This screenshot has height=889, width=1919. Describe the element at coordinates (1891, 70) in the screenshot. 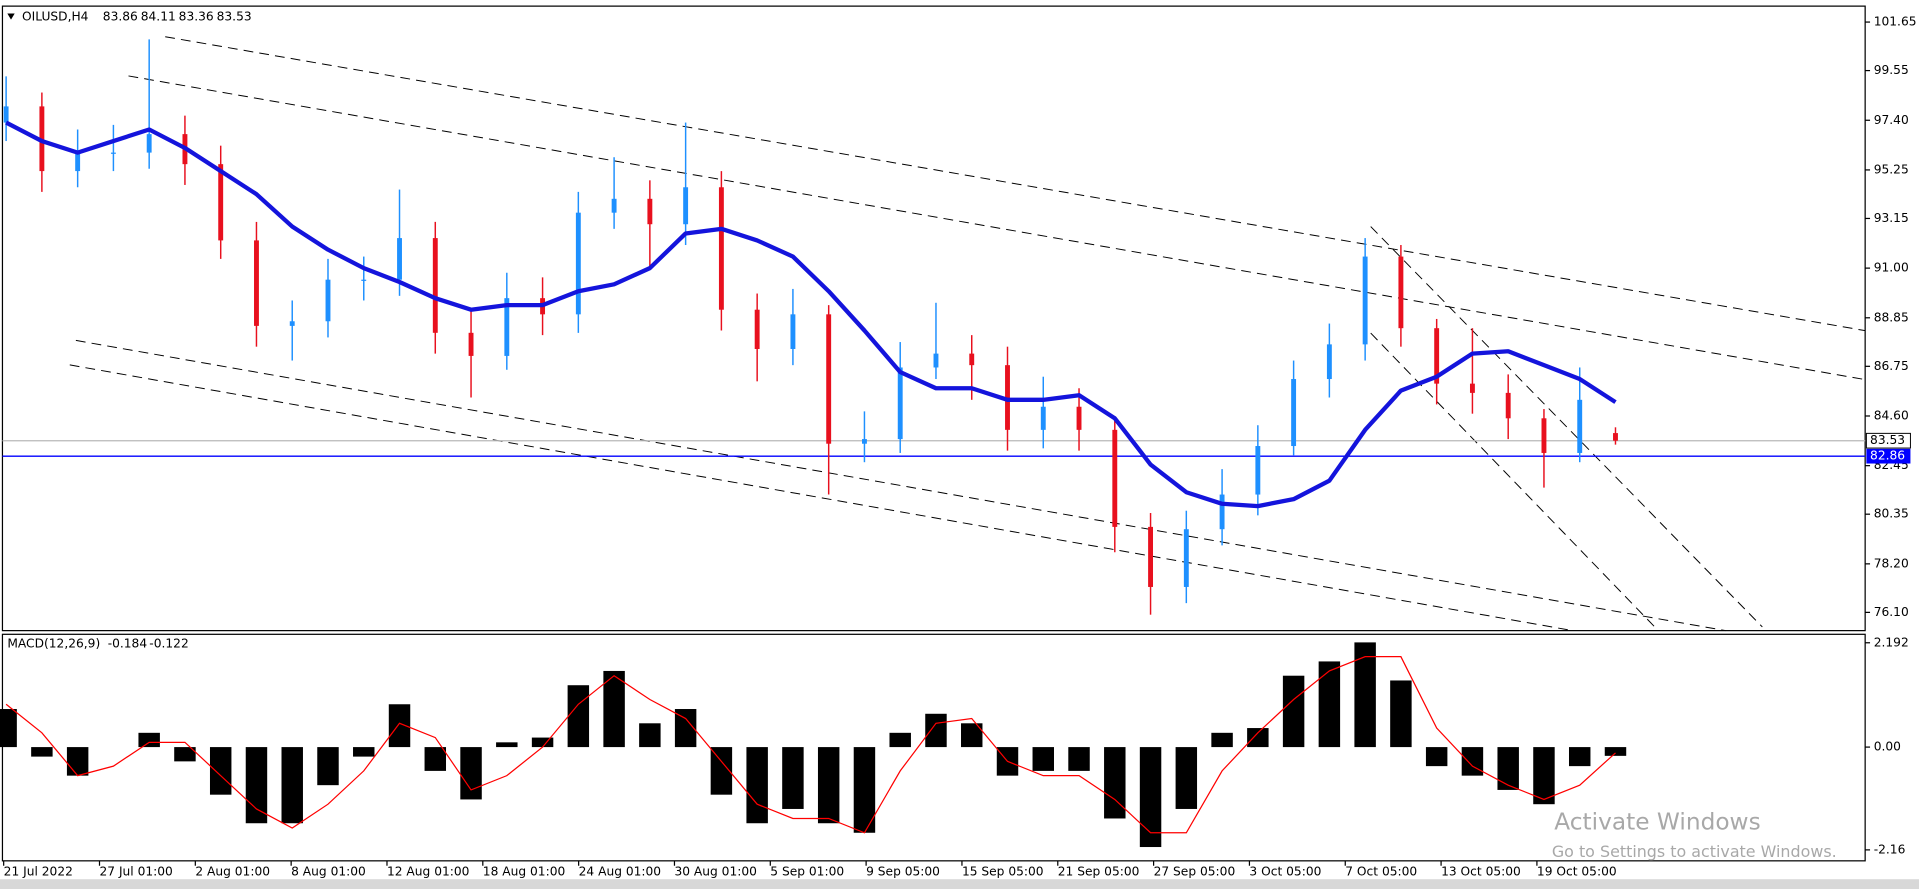

I see `y-tick-label: 99.55` at that location.